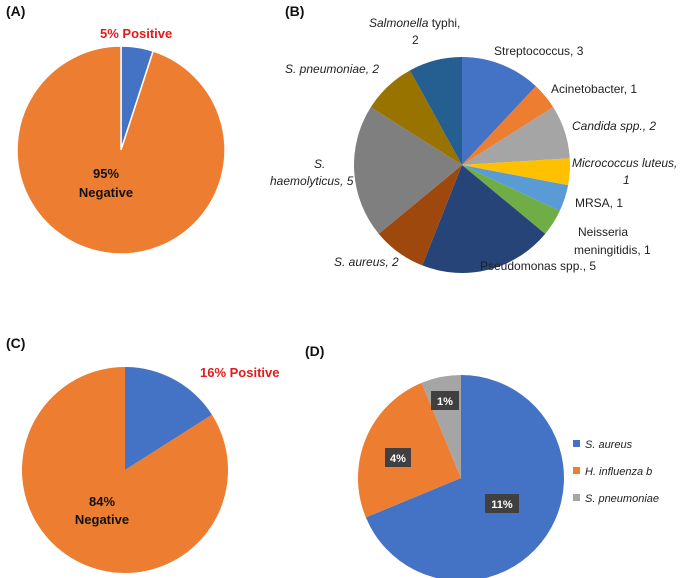 This screenshot has height=578, width=681. Describe the element at coordinates (366, 262) in the screenshot. I see `pie-b-label-s-aureus: S. aureus, 2` at that location.